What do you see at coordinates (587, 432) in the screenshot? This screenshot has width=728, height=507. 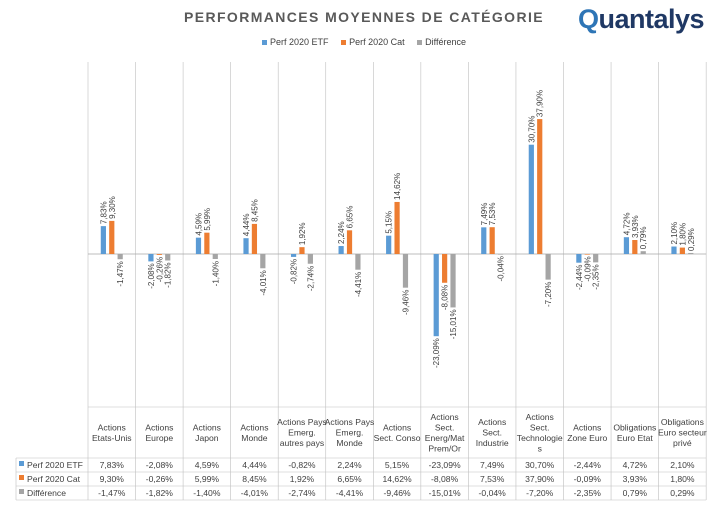 I see `category-label: Actions Zone Euro` at bounding box center [587, 432].